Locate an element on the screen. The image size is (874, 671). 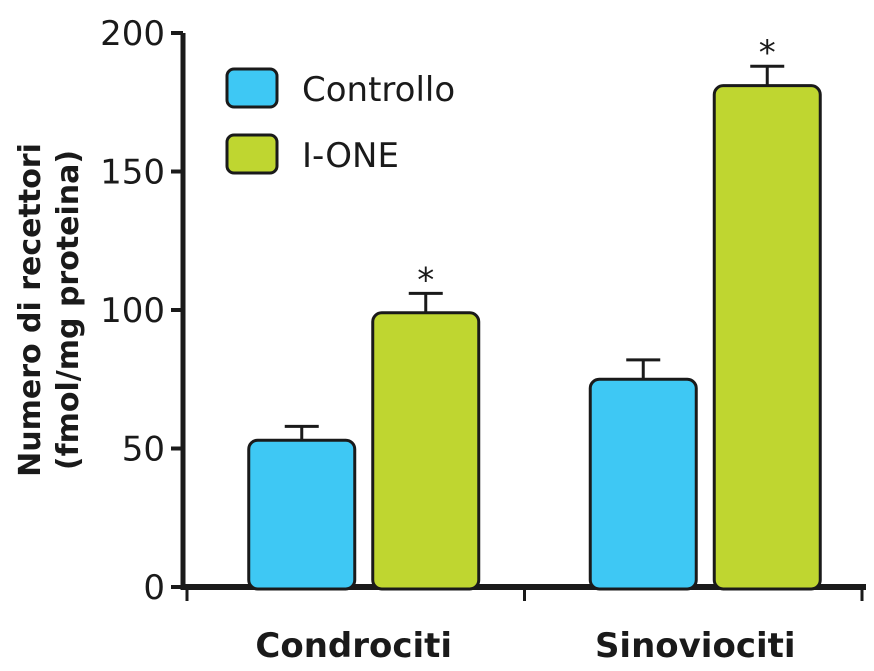
y-tick-label-200: 200 is located at coordinates (132, 34).